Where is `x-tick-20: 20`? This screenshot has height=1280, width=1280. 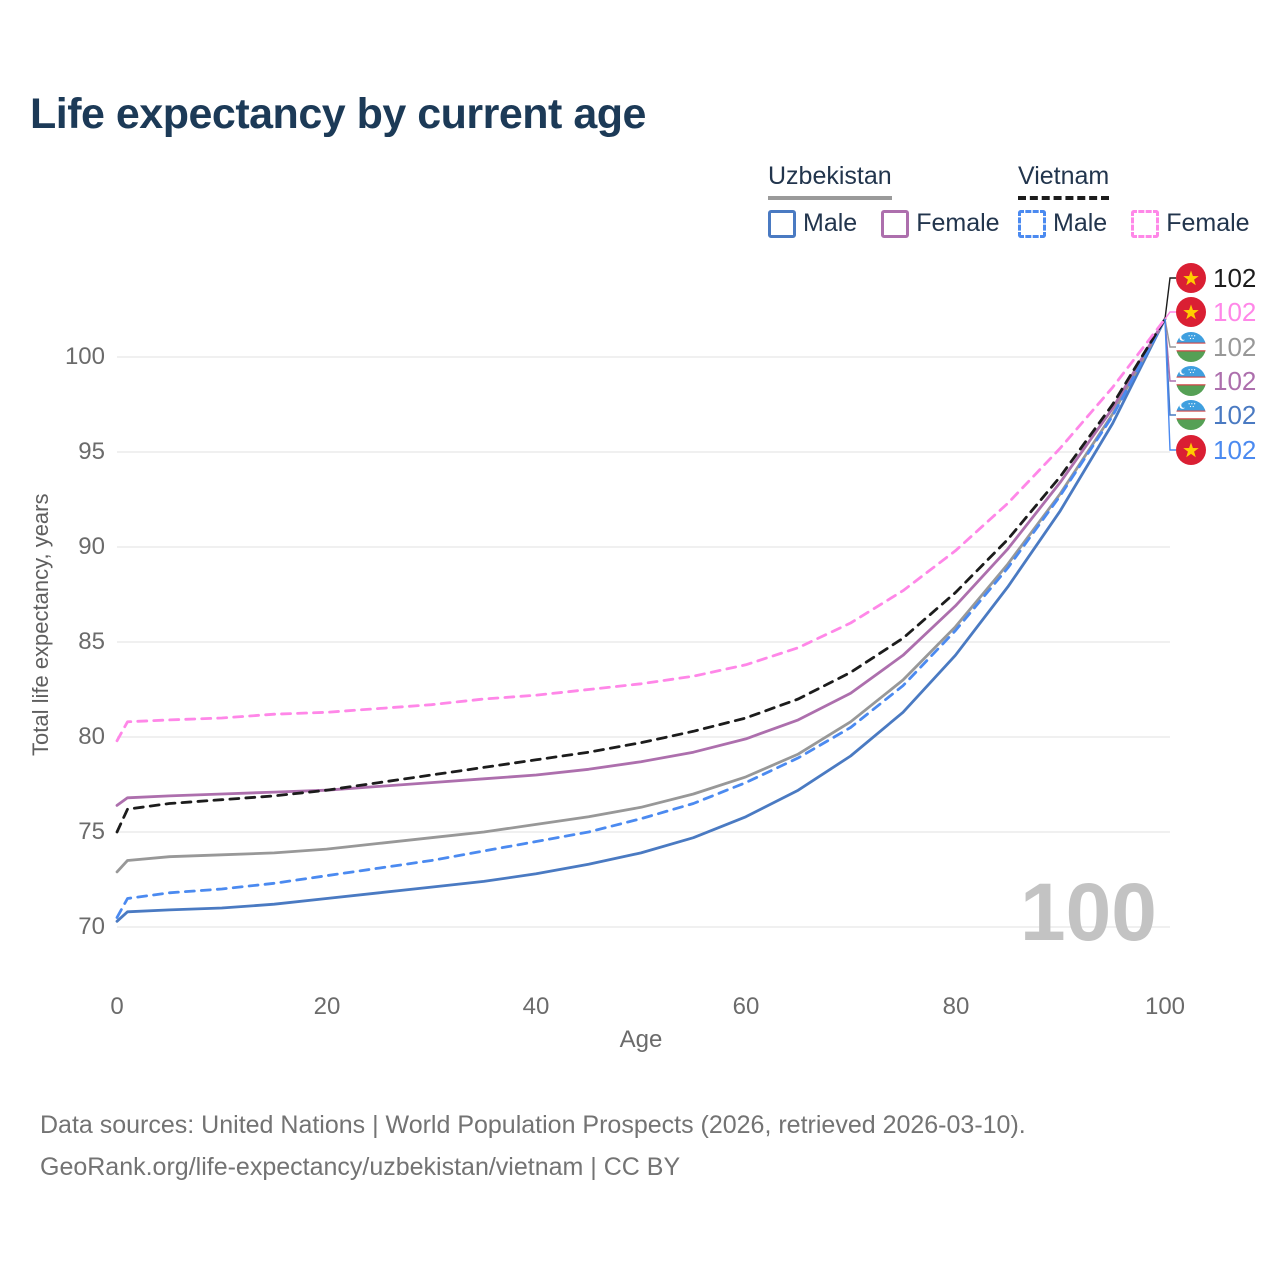 x-tick-20: 20 is located at coordinates (327, 1006).